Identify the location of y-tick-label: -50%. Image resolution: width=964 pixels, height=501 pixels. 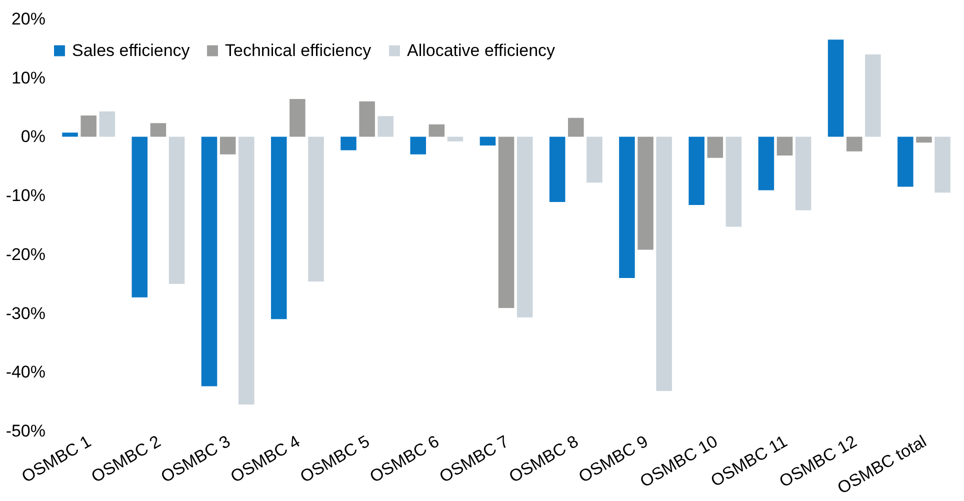
(26, 431).